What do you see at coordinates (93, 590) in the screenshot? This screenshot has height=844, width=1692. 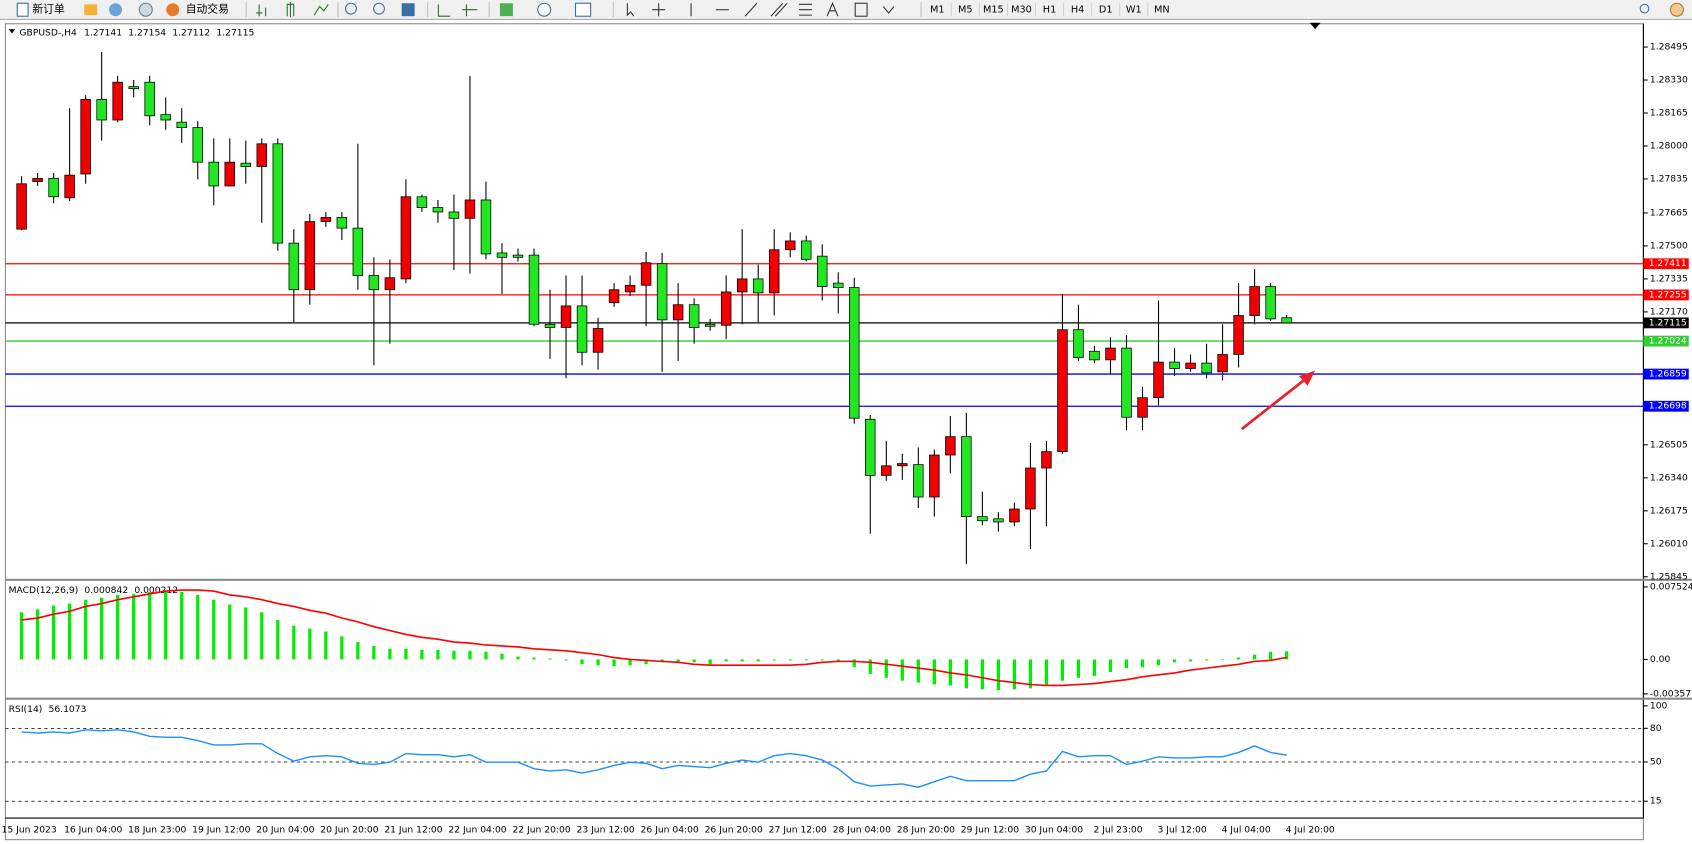 I see `macd-header: MACD(12,26,9) 0.000842 0.000212` at bounding box center [93, 590].